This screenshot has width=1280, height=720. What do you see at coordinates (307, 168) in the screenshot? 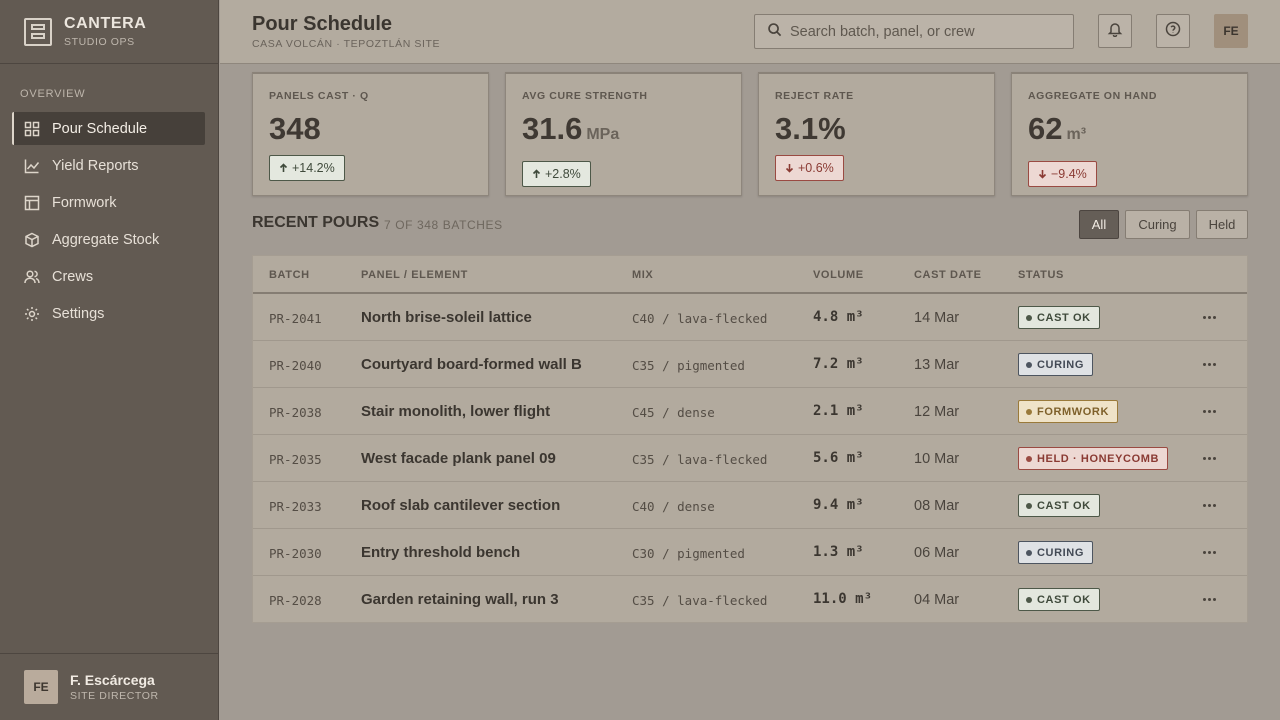
I see `kpi-delta: +14.2%` at bounding box center [307, 168].